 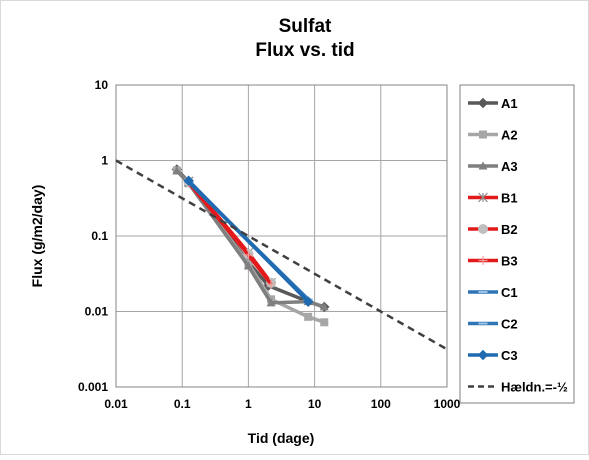 What do you see at coordinates (509, 261) in the screenshot?
I see `legend-label: B3` at bounding box center [509, 261].